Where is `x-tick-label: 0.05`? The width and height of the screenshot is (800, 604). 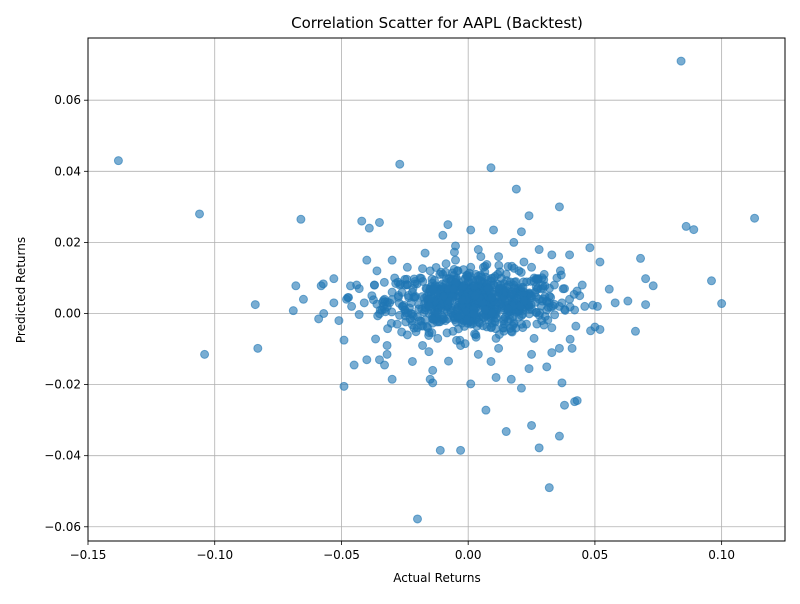 x-tick-label: 0.05 is located at coordinates (595, 555).